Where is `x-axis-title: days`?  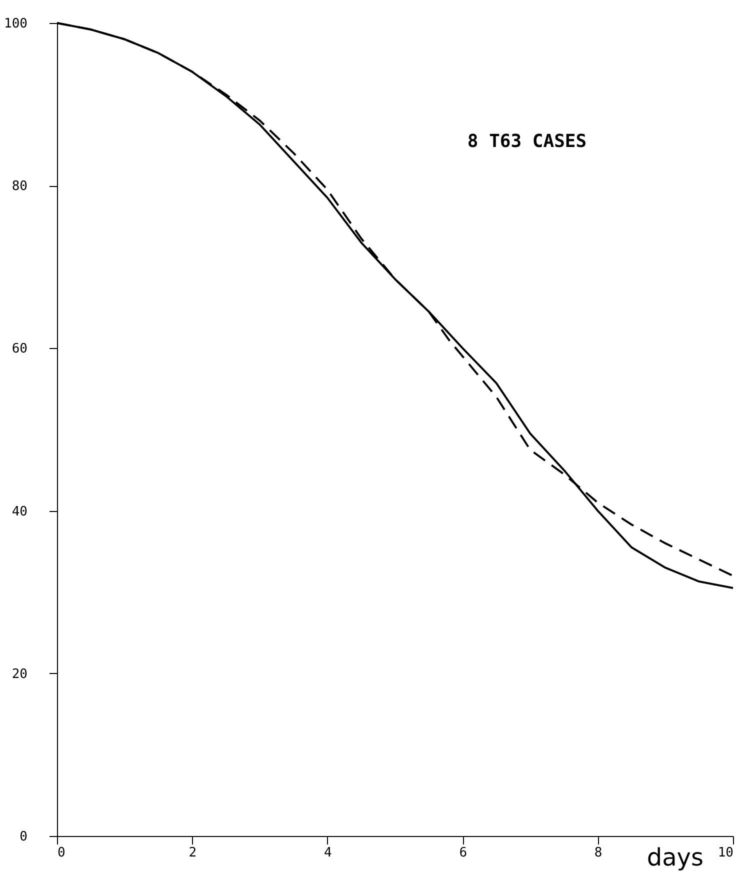 x-axis-title: days is located at coordinates (675, 858).